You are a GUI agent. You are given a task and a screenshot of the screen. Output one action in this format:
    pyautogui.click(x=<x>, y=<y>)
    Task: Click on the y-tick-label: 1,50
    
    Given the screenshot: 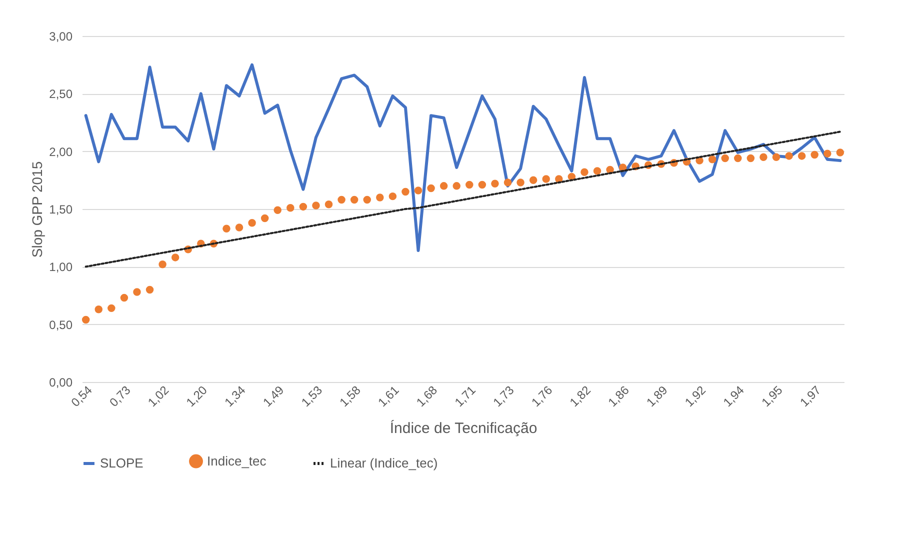 What is the action you would take?
    pyautogui.click(x=61, y=209)
    